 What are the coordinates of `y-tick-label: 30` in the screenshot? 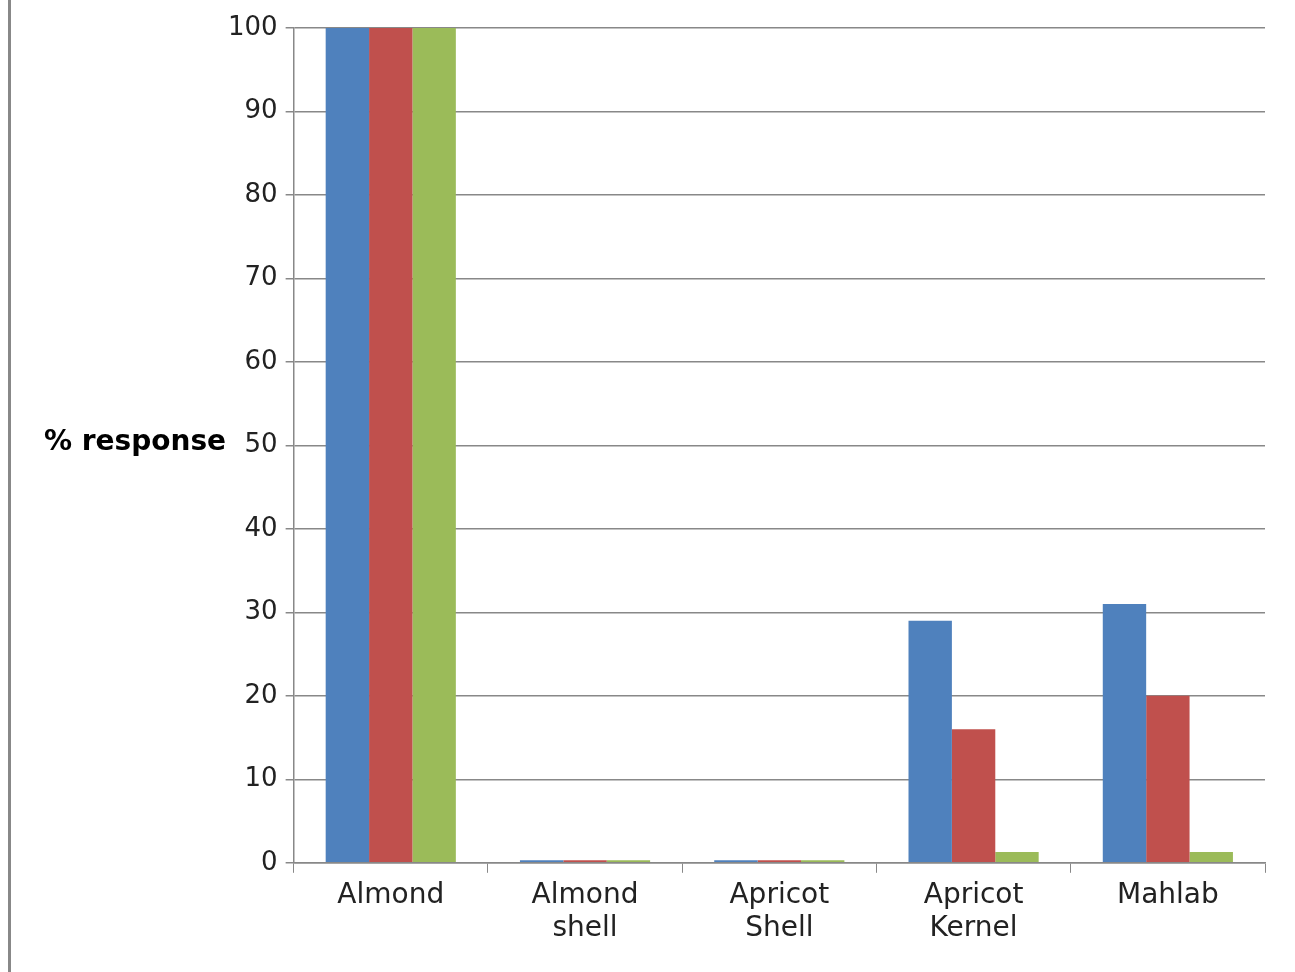 It's located at (261, 610).